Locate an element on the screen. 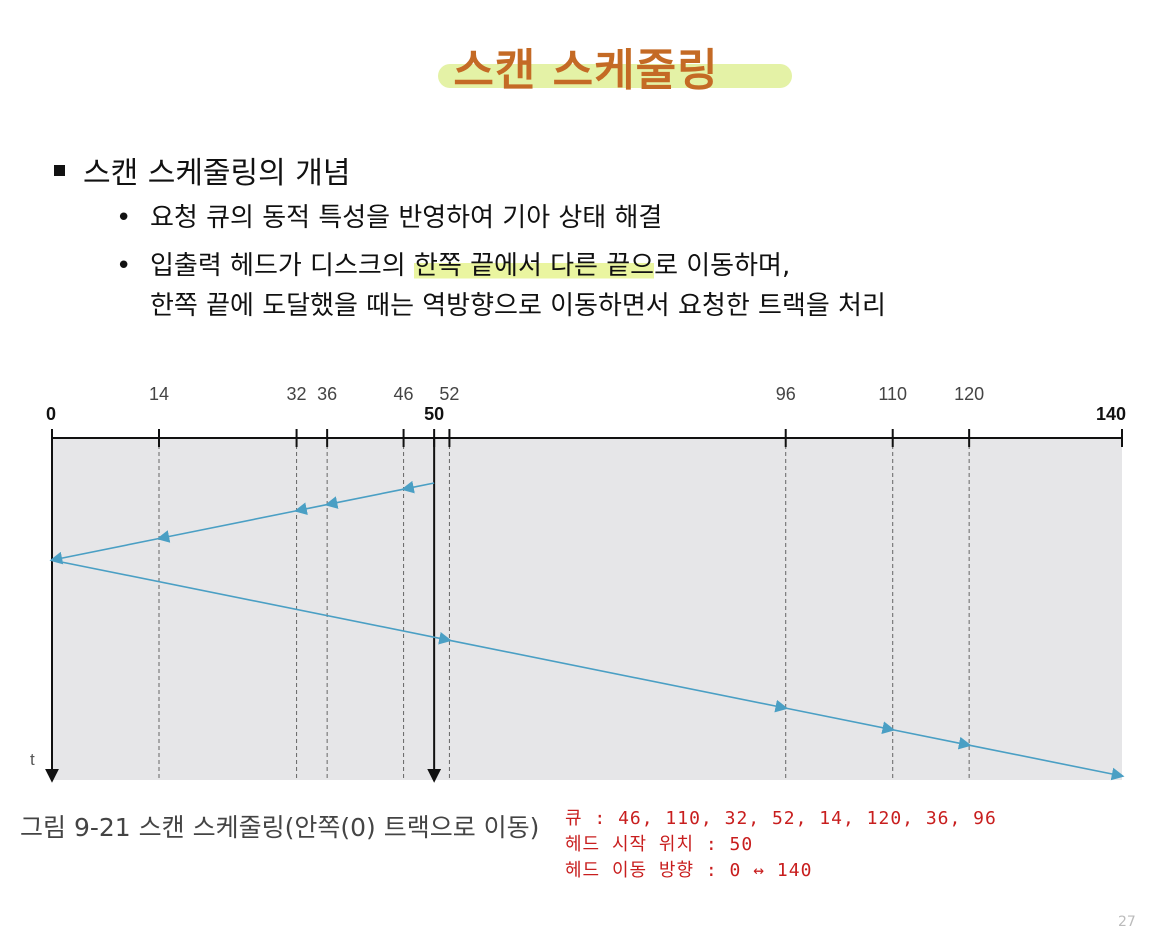 This screenshot has height=930, width=1172. page-number: 27 is located at coordinates (1127, 922).